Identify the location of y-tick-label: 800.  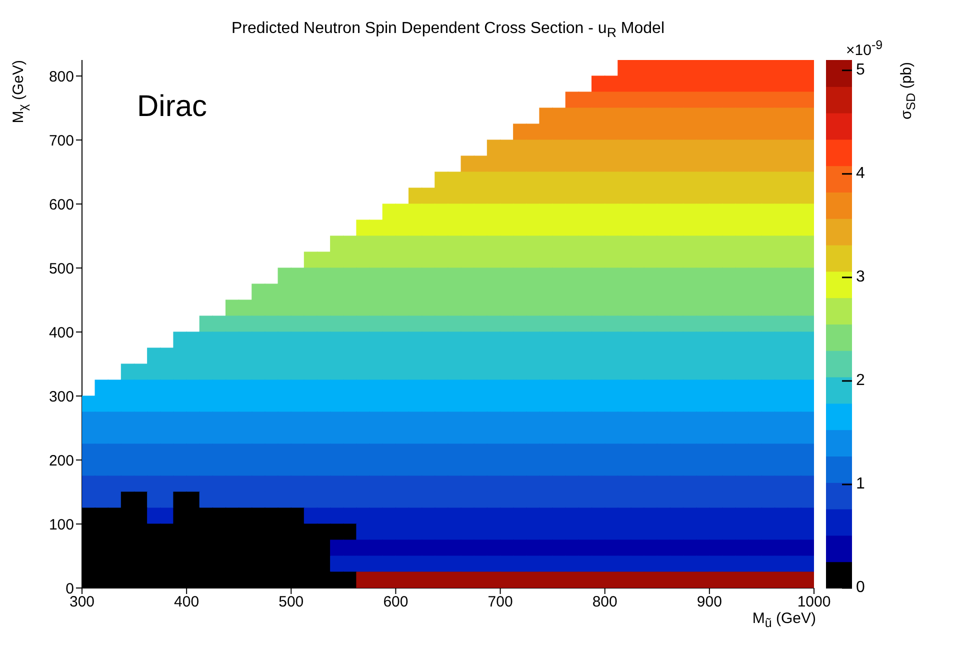
(61, 77).